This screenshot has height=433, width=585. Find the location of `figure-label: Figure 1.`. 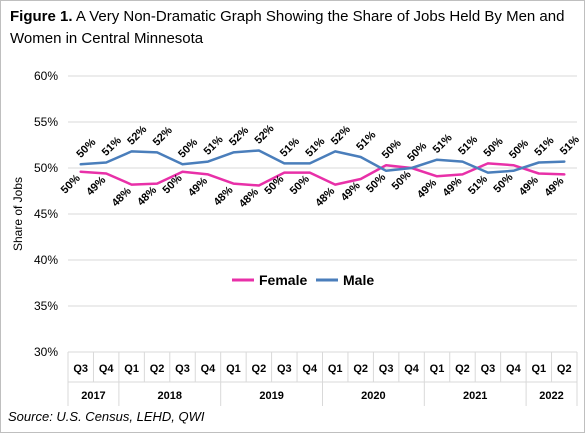

figure-label: Figure 1. is located at coordinates (41, 16).